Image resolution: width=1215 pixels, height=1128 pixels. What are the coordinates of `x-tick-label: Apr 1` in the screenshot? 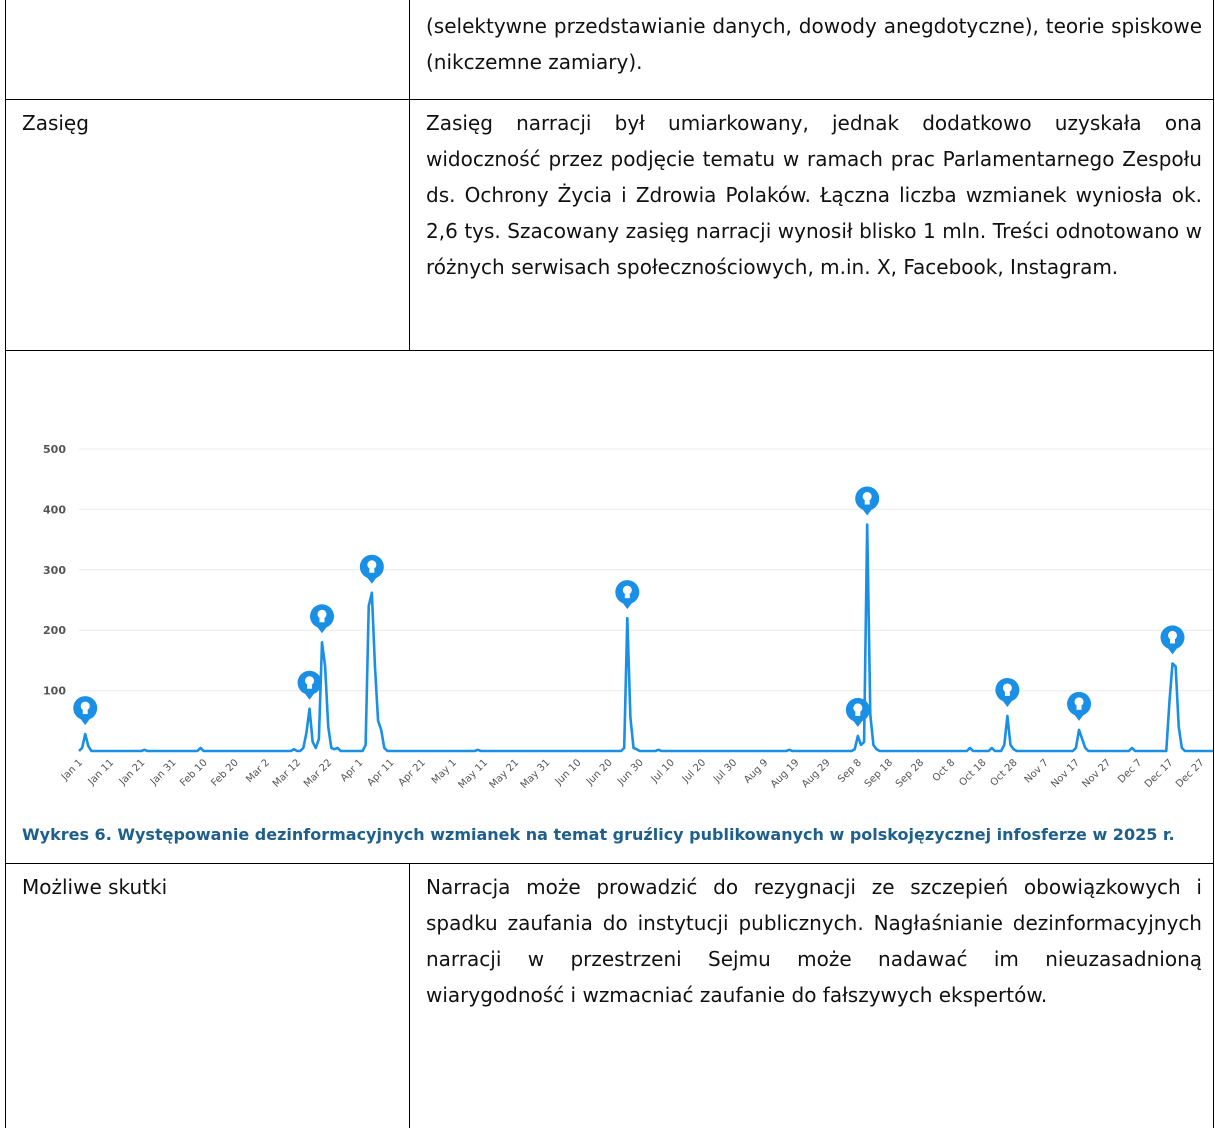 It's located at (352, 770).